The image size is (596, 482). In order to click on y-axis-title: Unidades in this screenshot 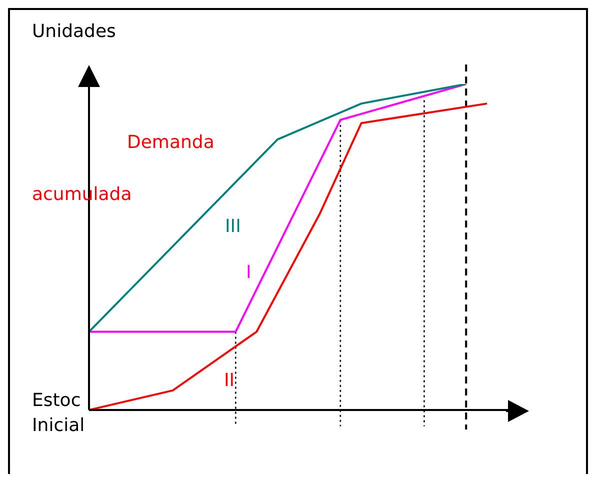, I will do `click(74, 31)`.